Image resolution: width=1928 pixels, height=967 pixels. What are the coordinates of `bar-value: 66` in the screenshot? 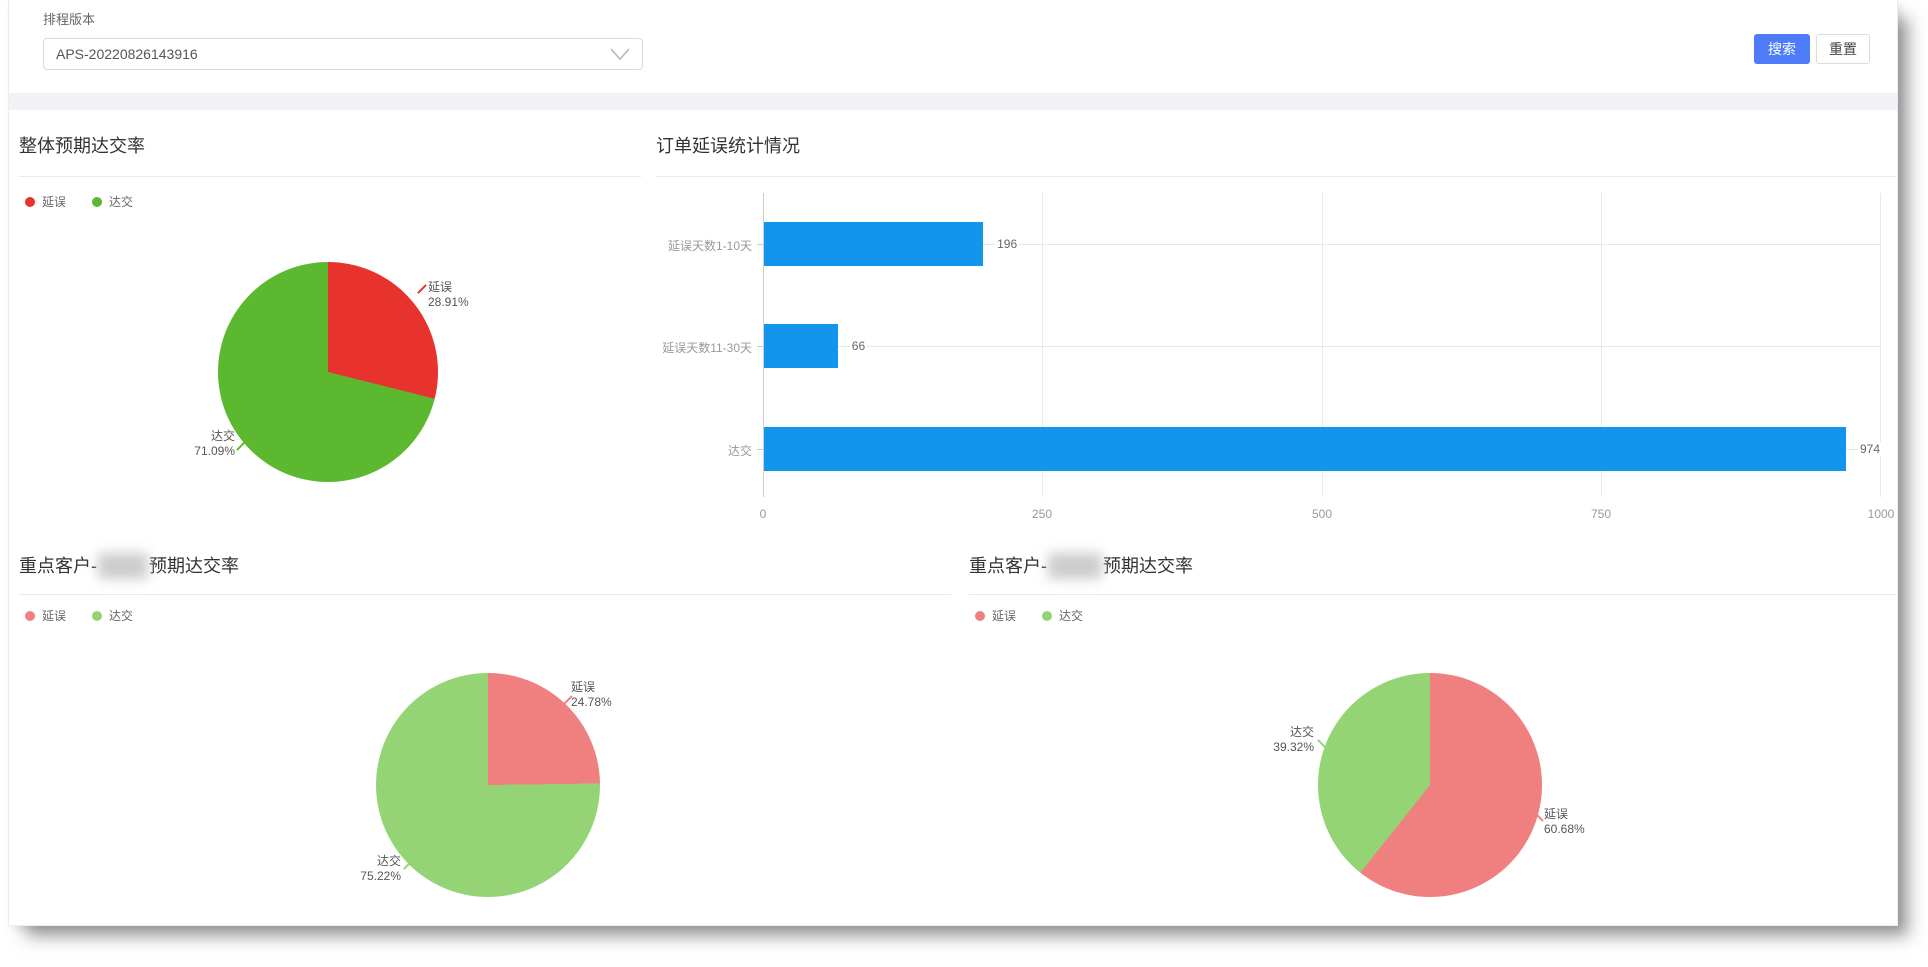 It's located at (858, 346).